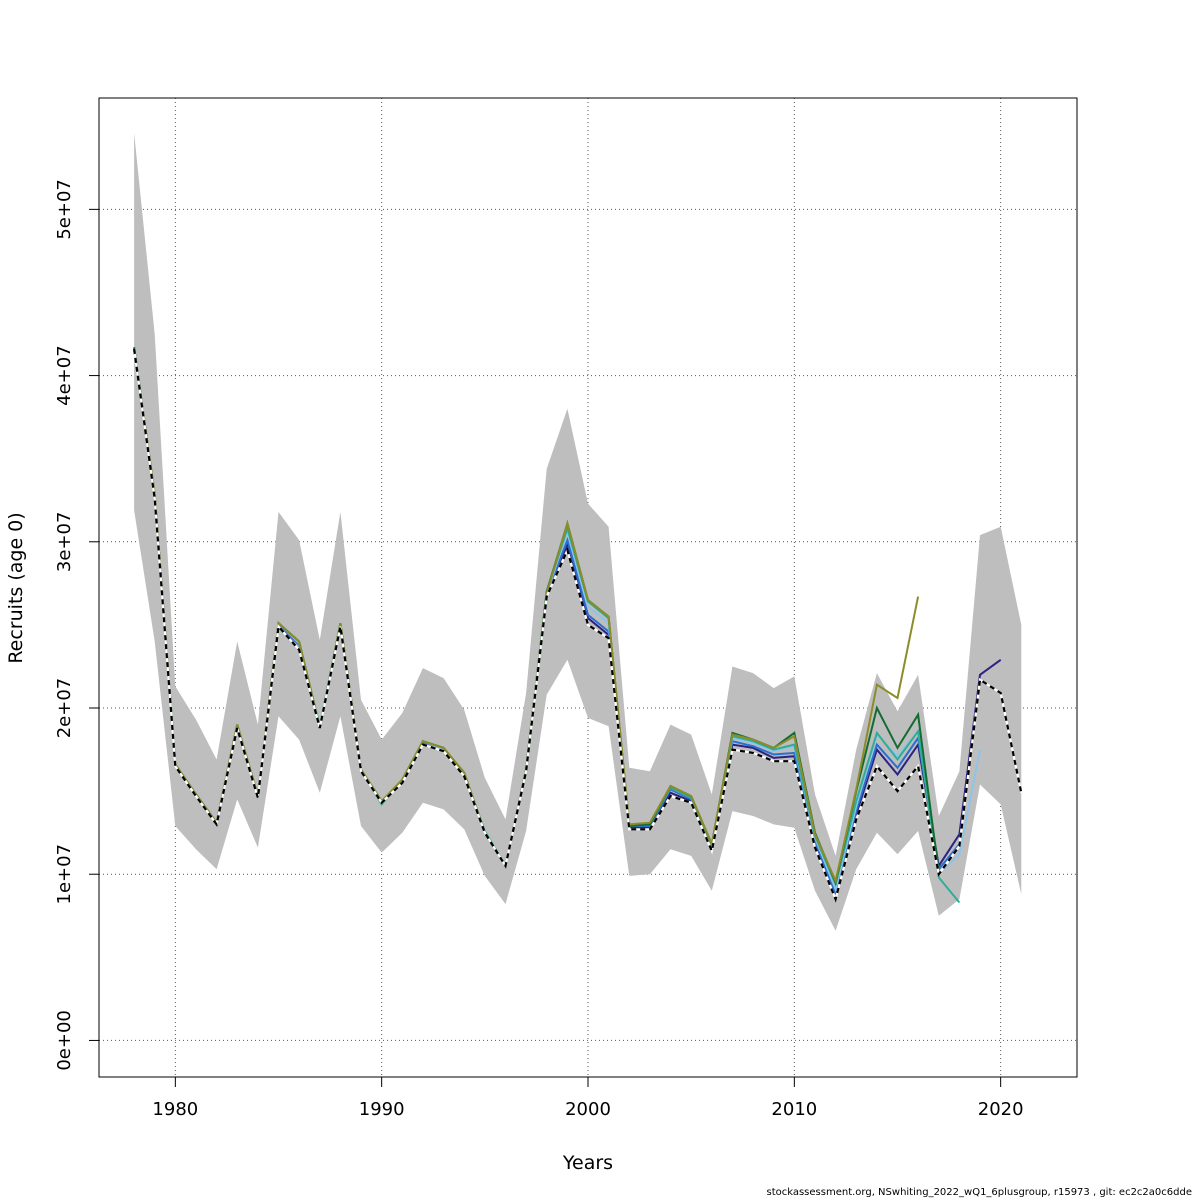 This screenshot has height=1200, width=1200. I want to click on x-axis-title: Years, so click(587, 1163).